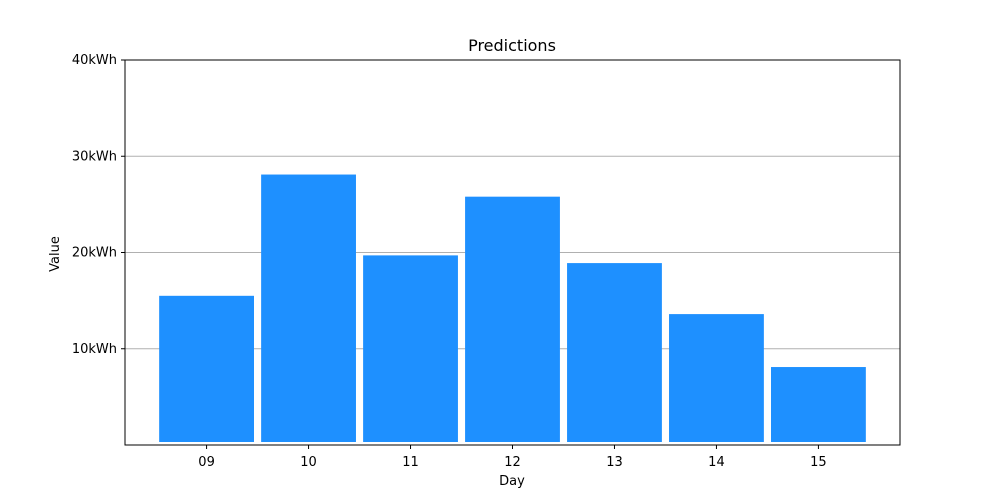 The image size is (1000, 500). I want to click on x-axis-label: Day, so click(512, 481).